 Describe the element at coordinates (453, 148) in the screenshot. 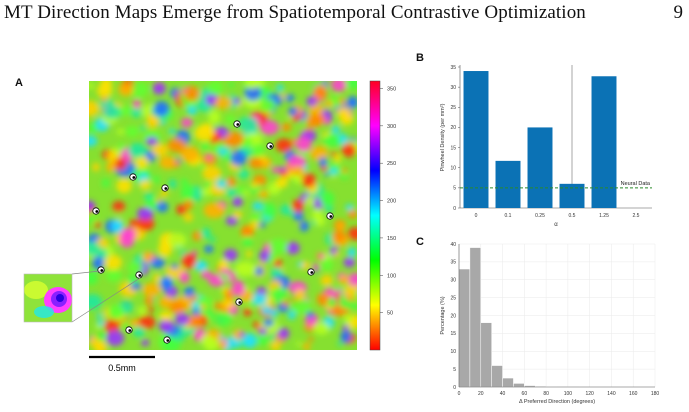

I see `y-tick-label: 15` at that location.